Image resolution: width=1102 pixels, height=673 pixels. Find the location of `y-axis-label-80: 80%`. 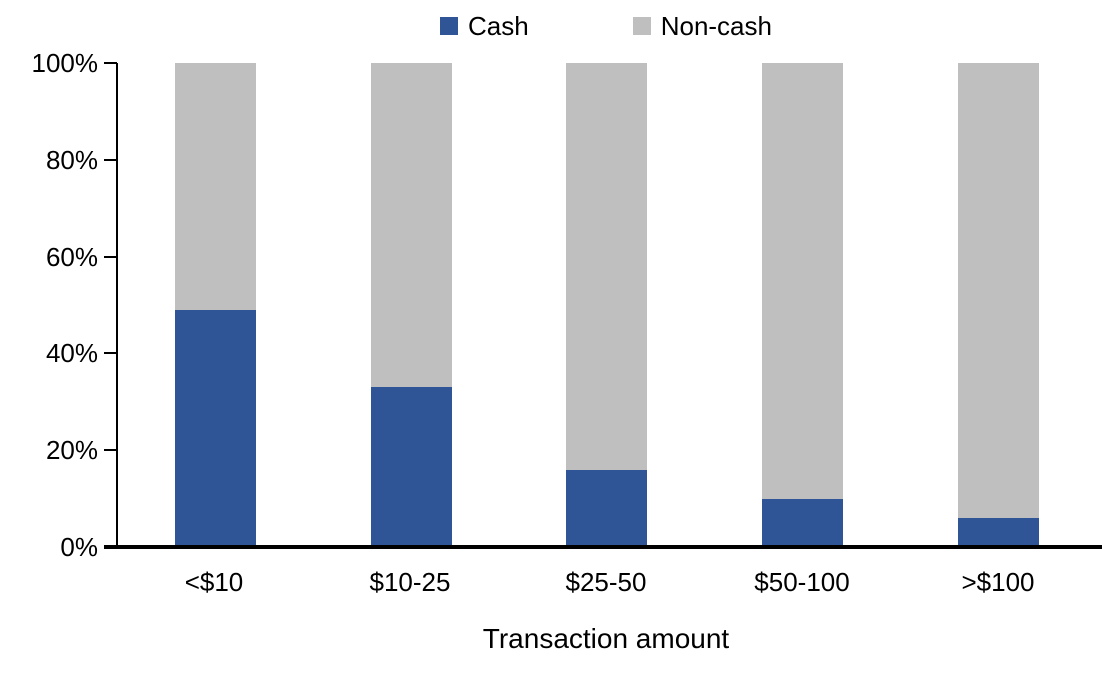

y-axis-label-80: 80% is located at coordinates (71, 159).